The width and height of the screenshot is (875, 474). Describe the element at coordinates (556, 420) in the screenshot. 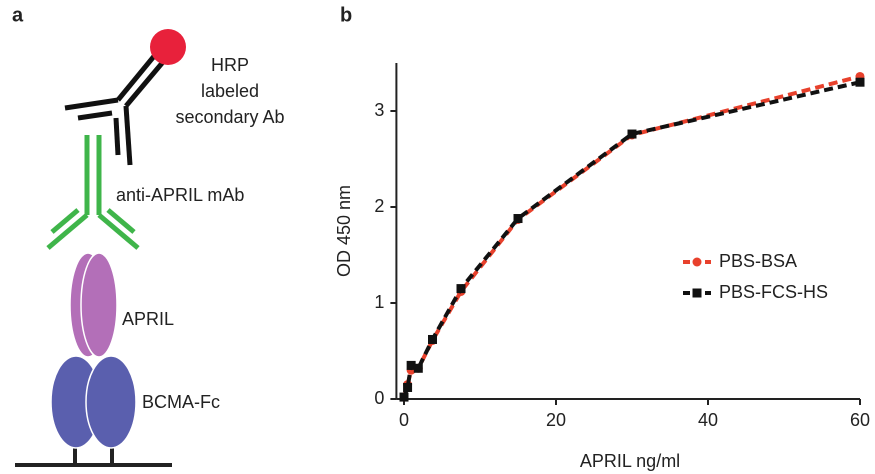

I see `x-tick-label: 20` at that location.